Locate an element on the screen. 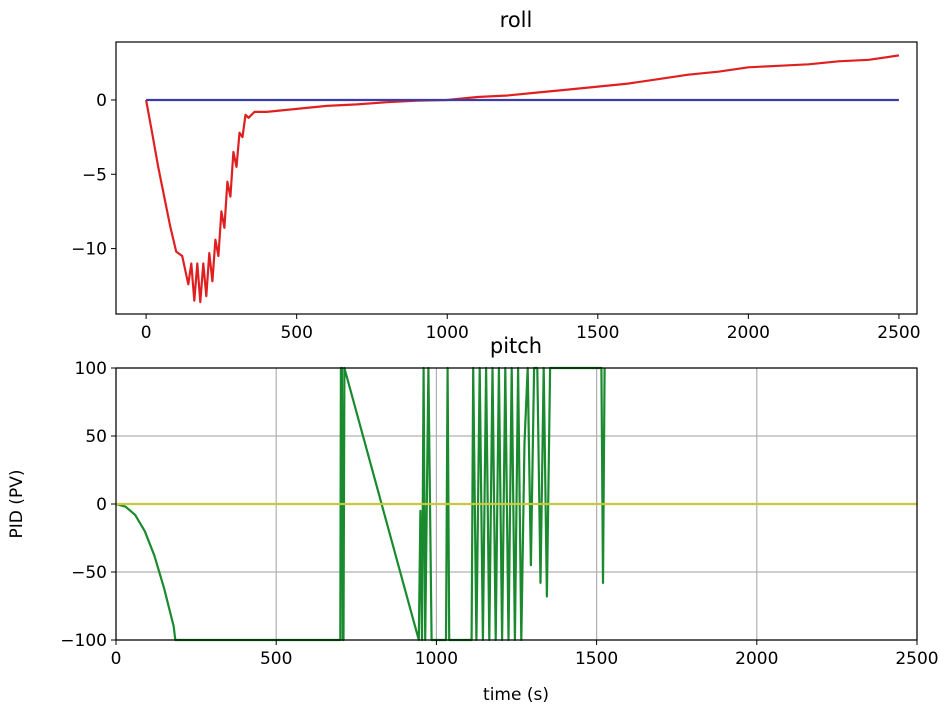  pitch-x-tick-label: 0 is located at coordinates (116, 659).